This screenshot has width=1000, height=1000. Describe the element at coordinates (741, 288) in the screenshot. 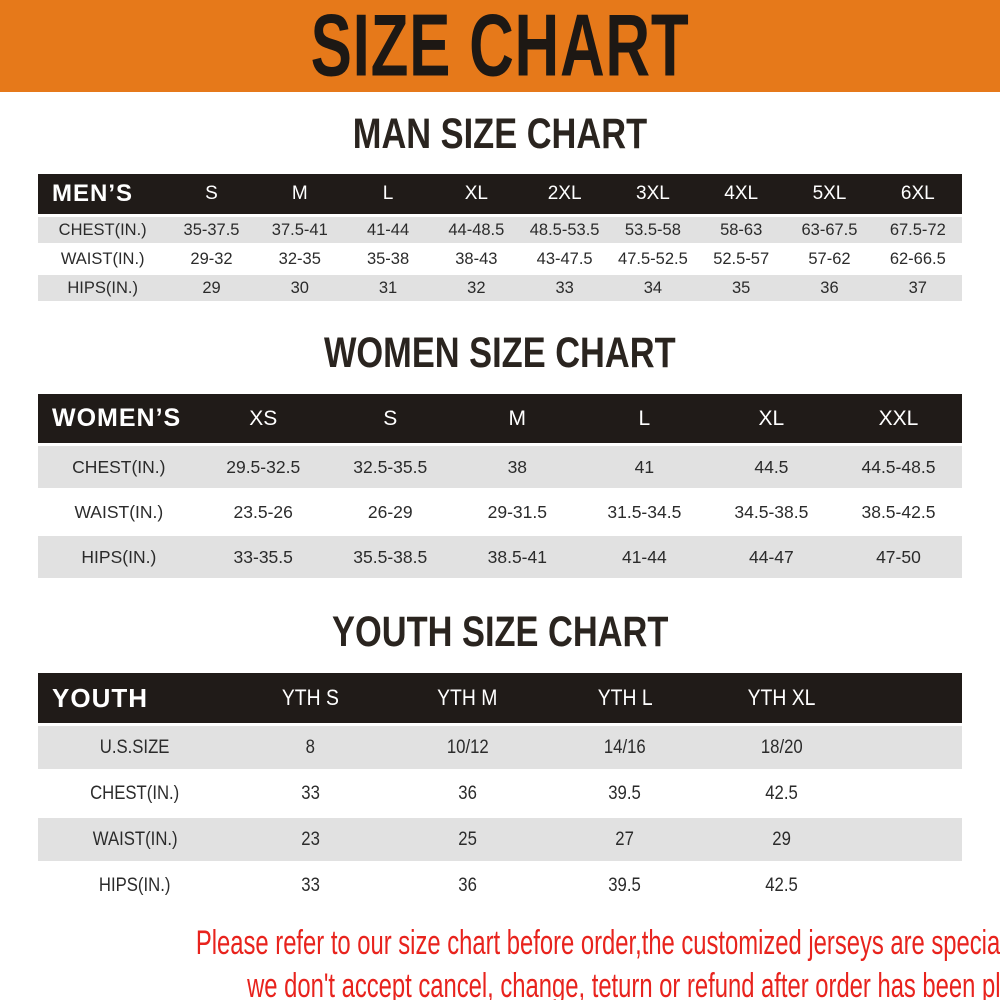

I see `size-value-cell: 35` at that location.